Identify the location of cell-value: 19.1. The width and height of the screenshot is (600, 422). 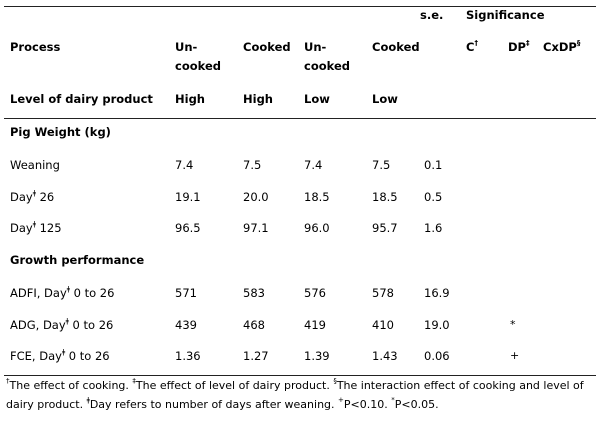
(188, 197).